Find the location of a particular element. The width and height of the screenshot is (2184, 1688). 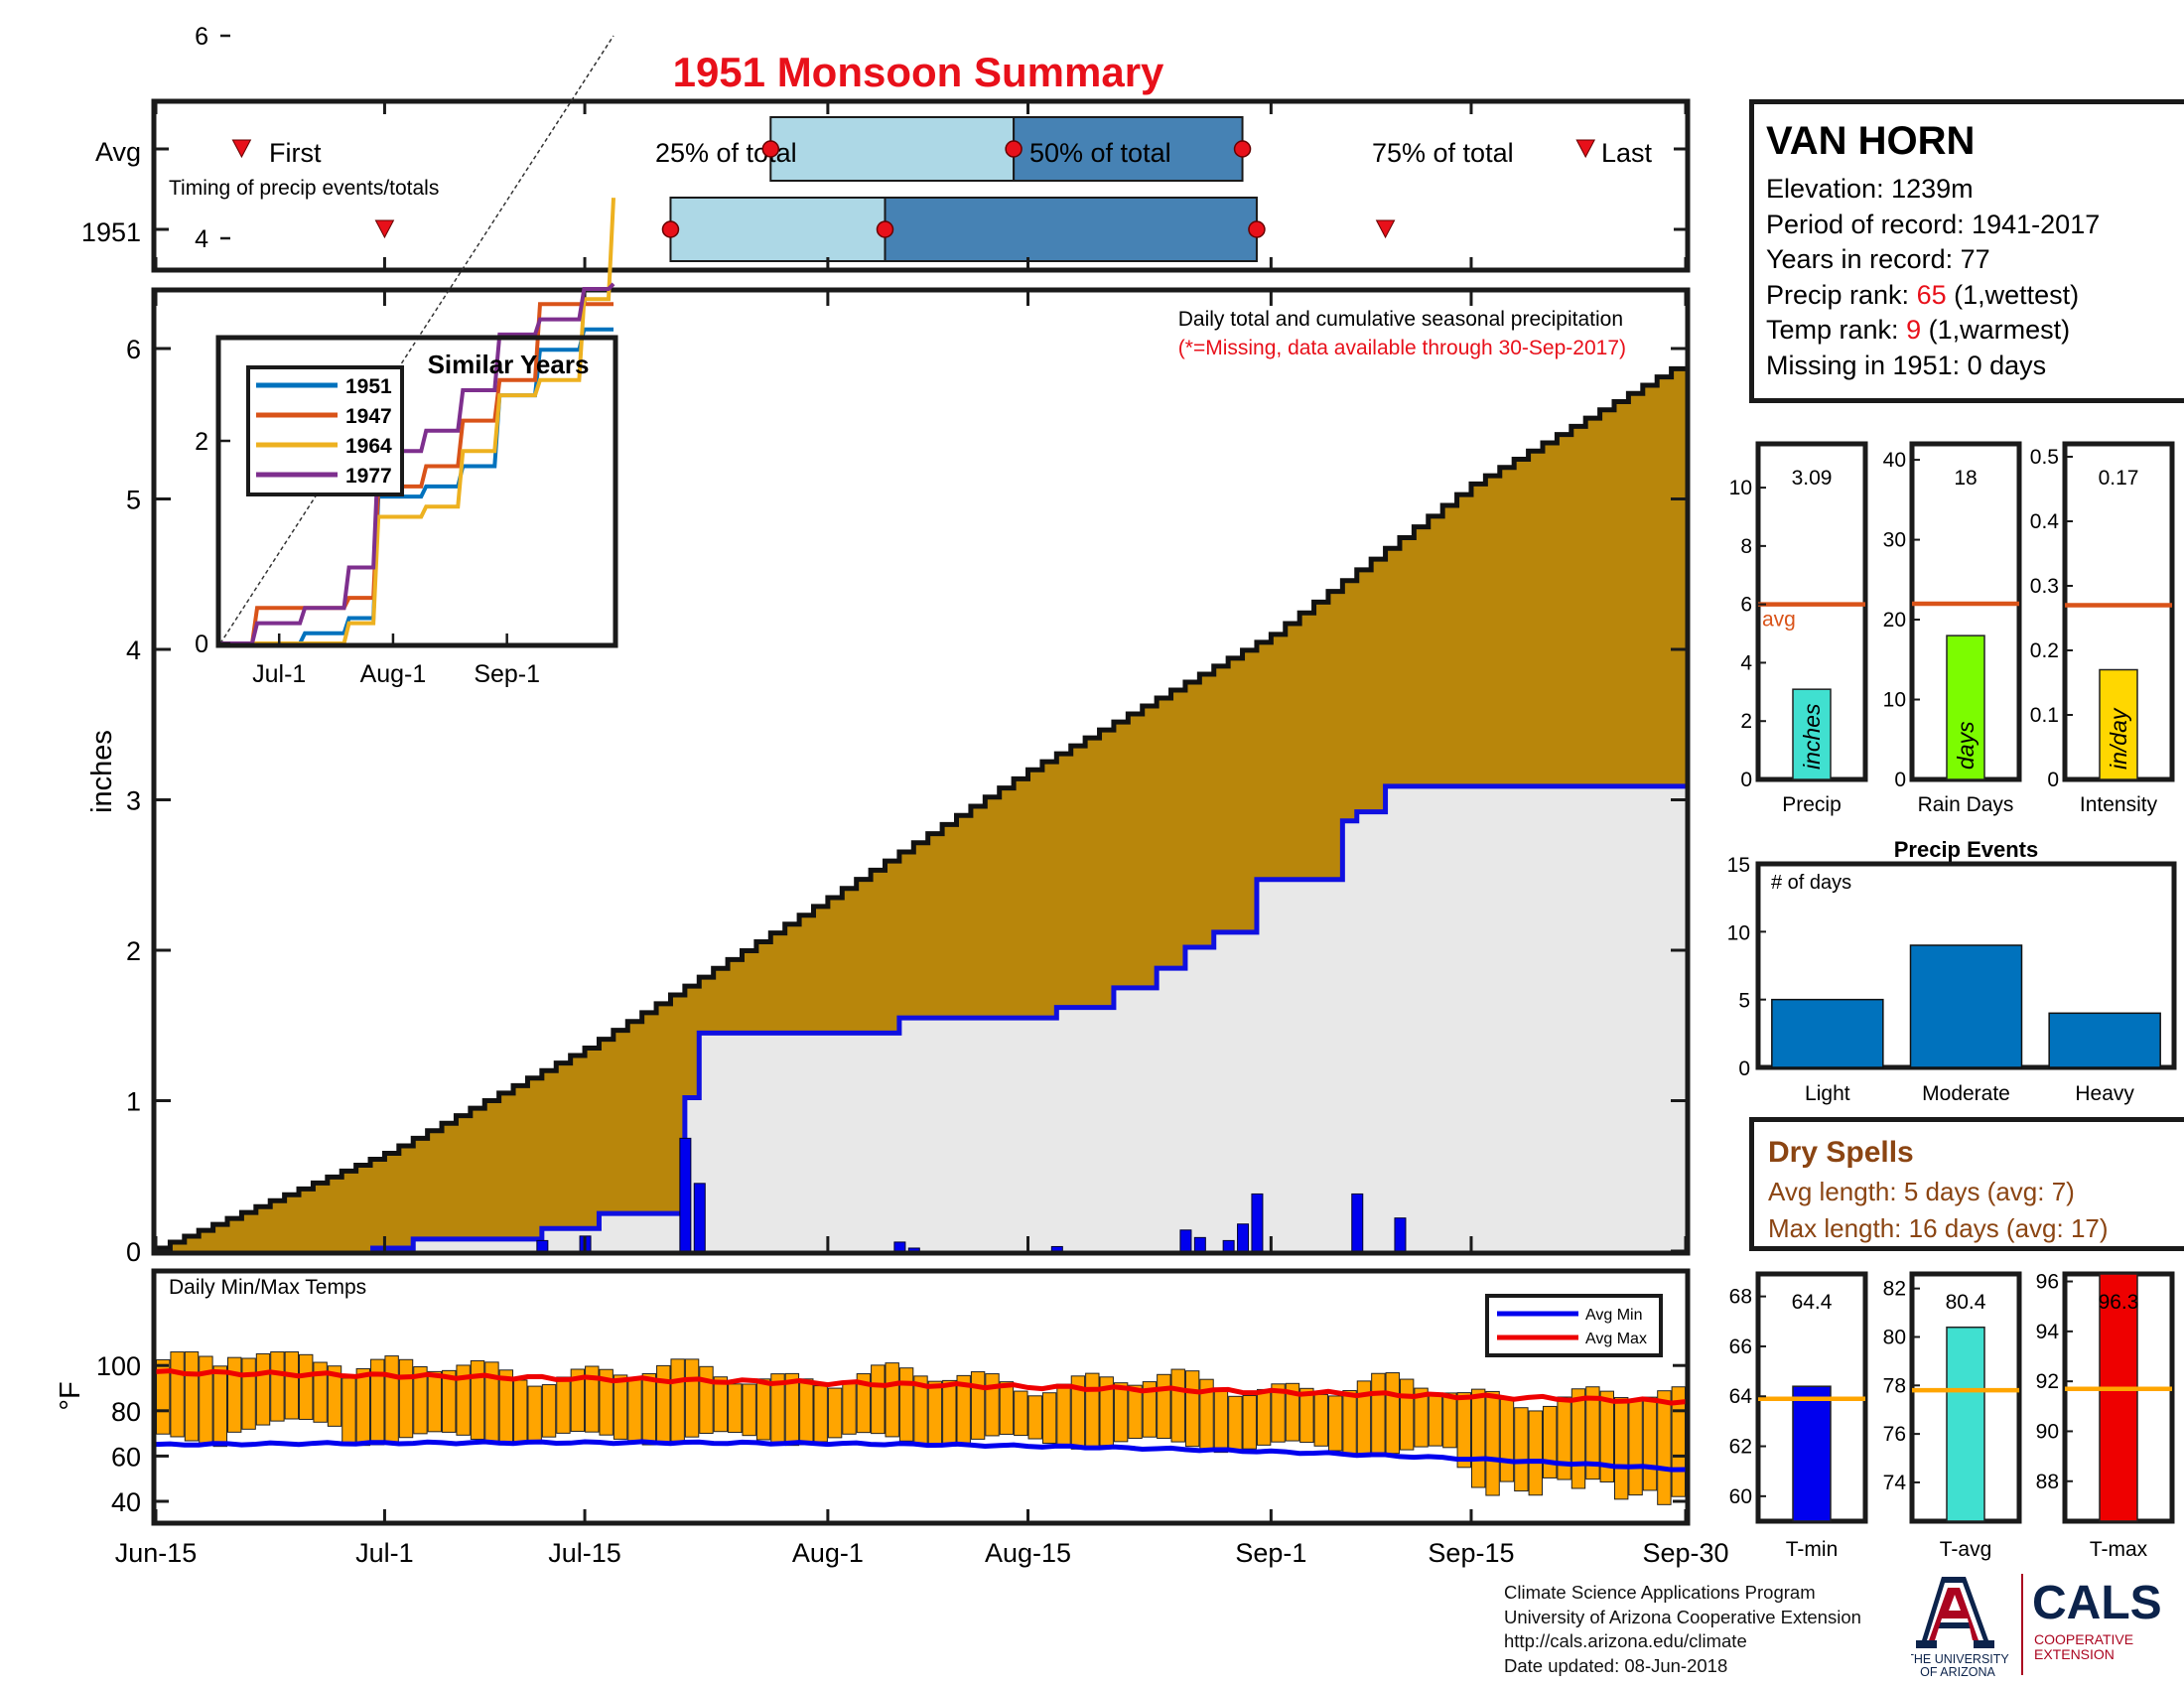

precip-rank-value: 65 is located at coordinates (1931, 294).